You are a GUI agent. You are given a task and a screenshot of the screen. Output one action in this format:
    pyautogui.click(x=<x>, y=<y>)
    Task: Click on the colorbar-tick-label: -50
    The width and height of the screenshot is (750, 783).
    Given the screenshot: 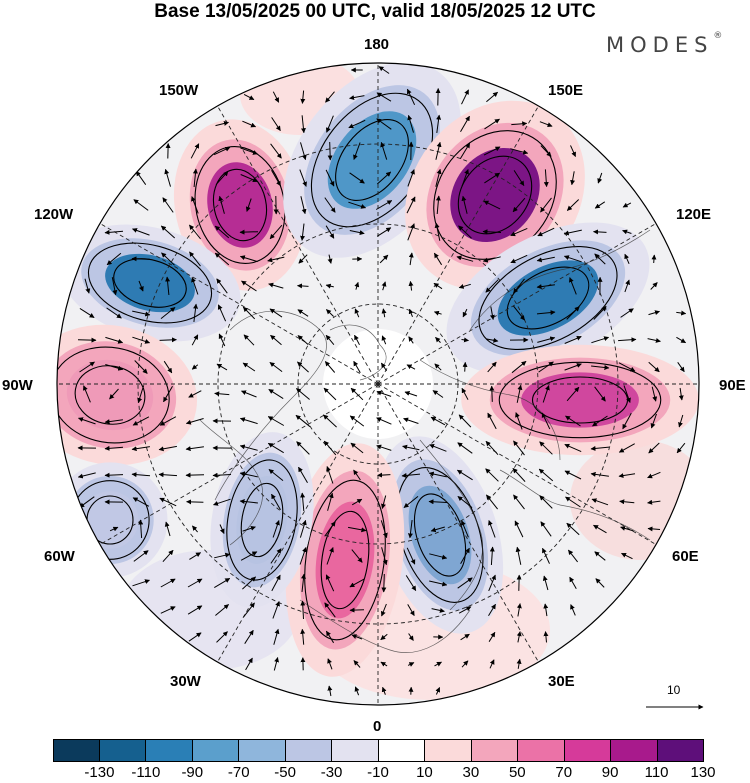 What is the action you would take?
    pyautogui.click(x=285, y=772)
    